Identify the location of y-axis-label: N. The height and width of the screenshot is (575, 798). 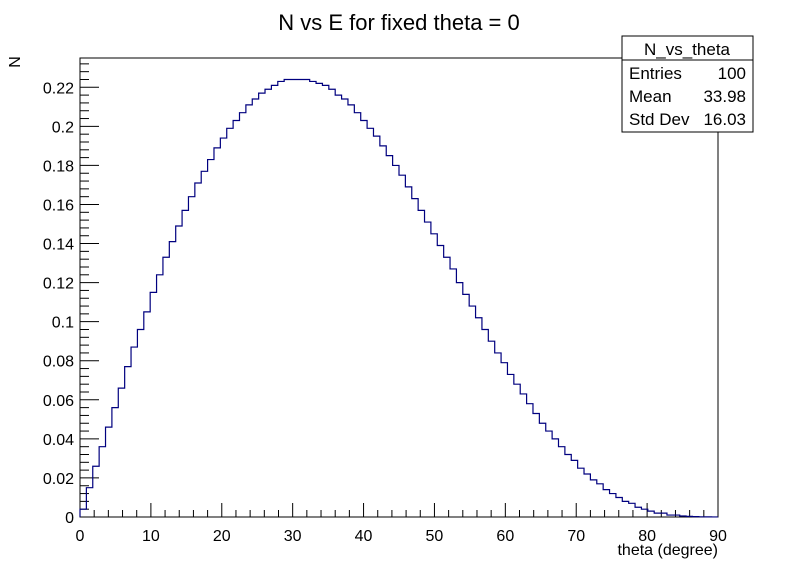
(15, 62).